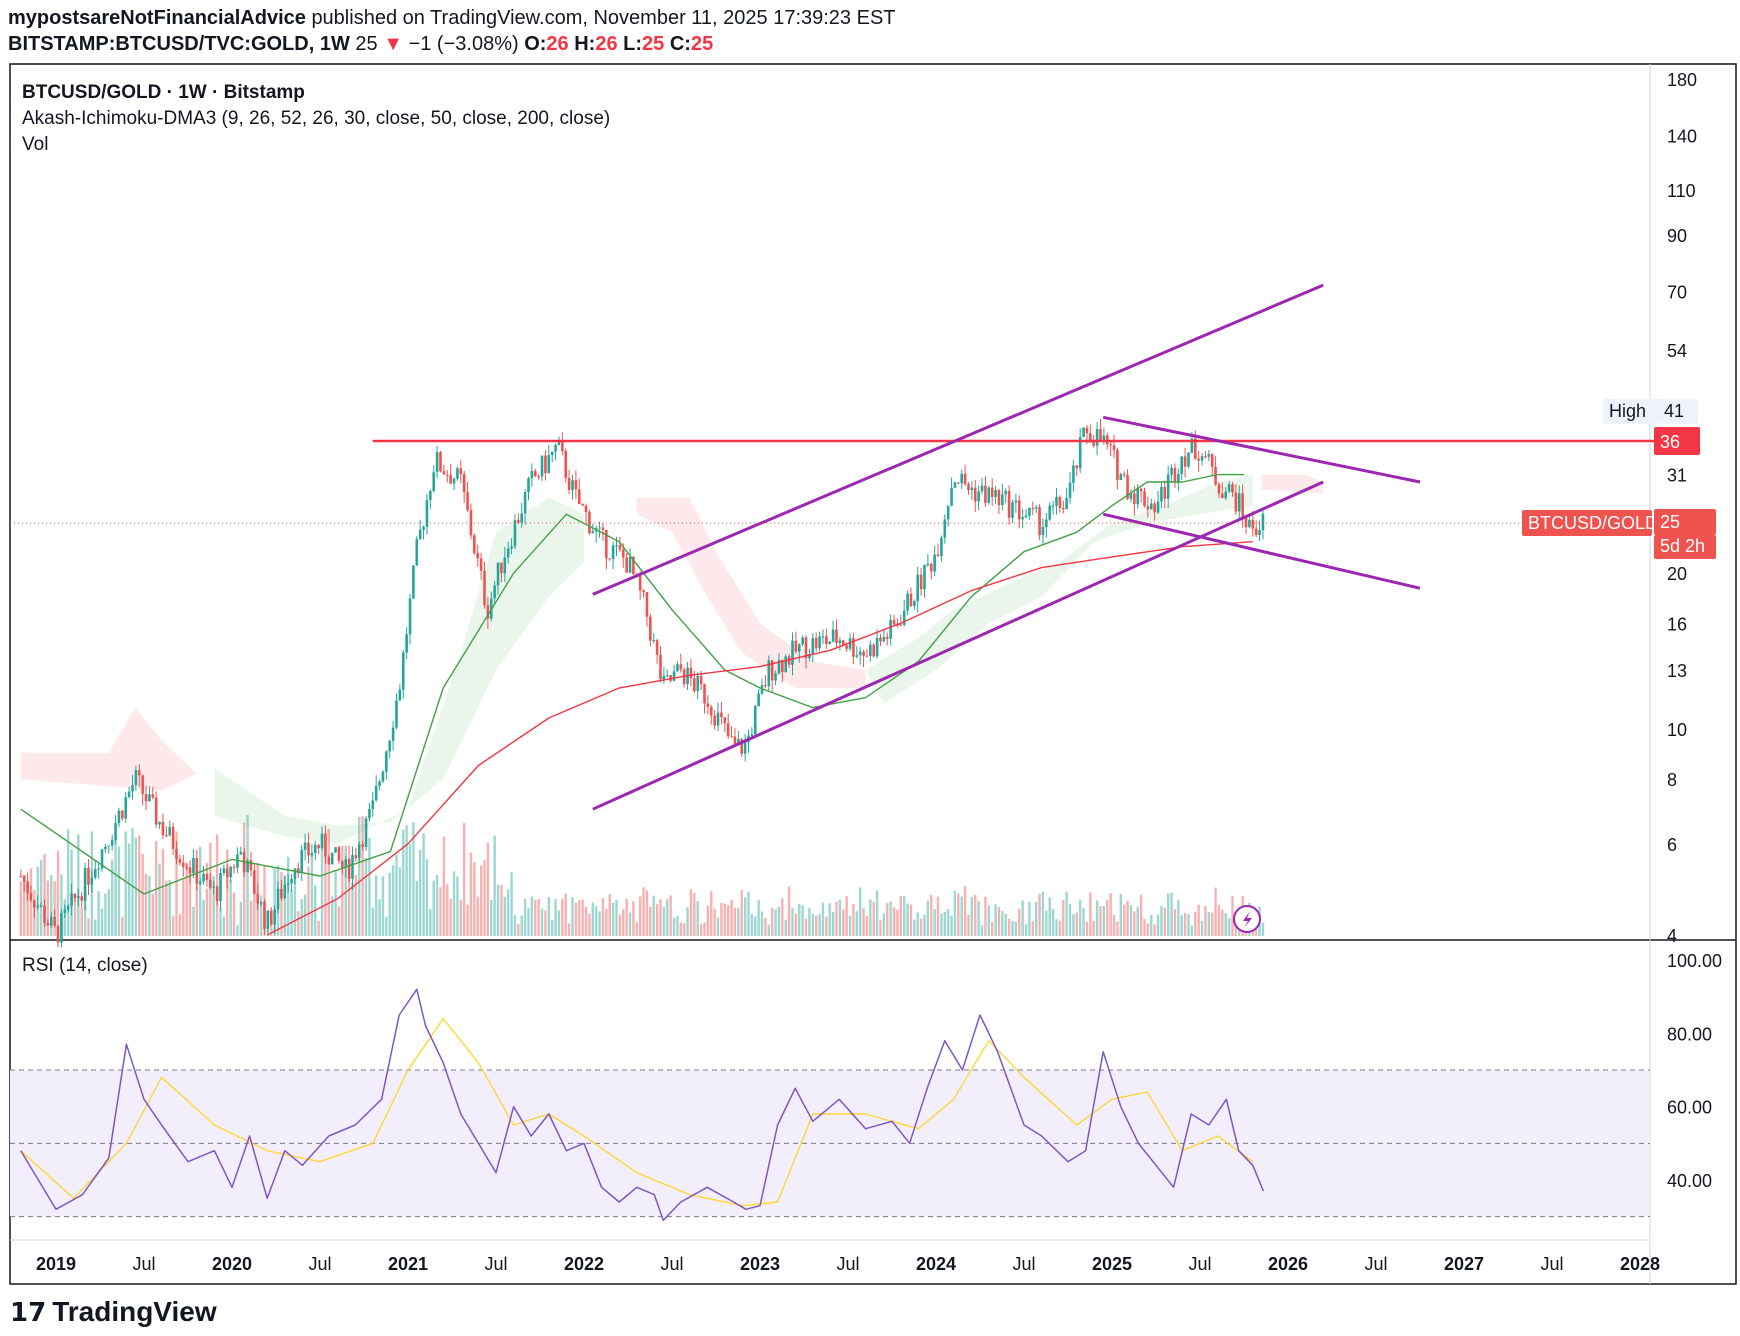 The image size is (1740, 1336). Describe the element at coordinates (463, 44) in the screenshot. I see `price-change: −1 (−3.08%)` at that location.